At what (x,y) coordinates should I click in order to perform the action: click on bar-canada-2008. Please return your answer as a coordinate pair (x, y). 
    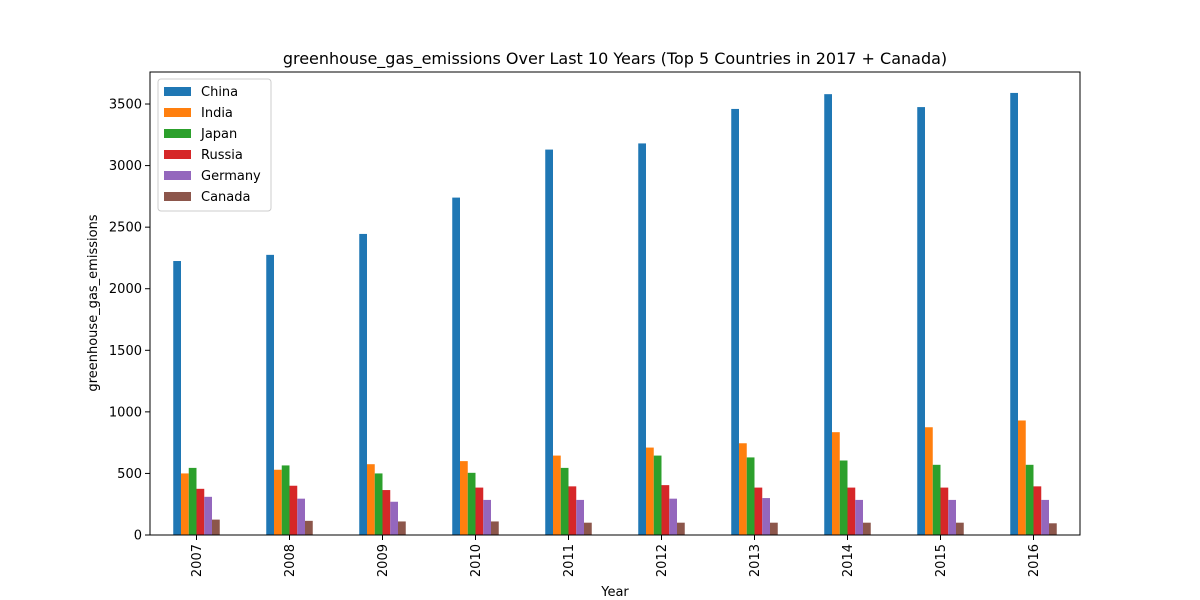
    Looking at the image, I should click on (309, 527).